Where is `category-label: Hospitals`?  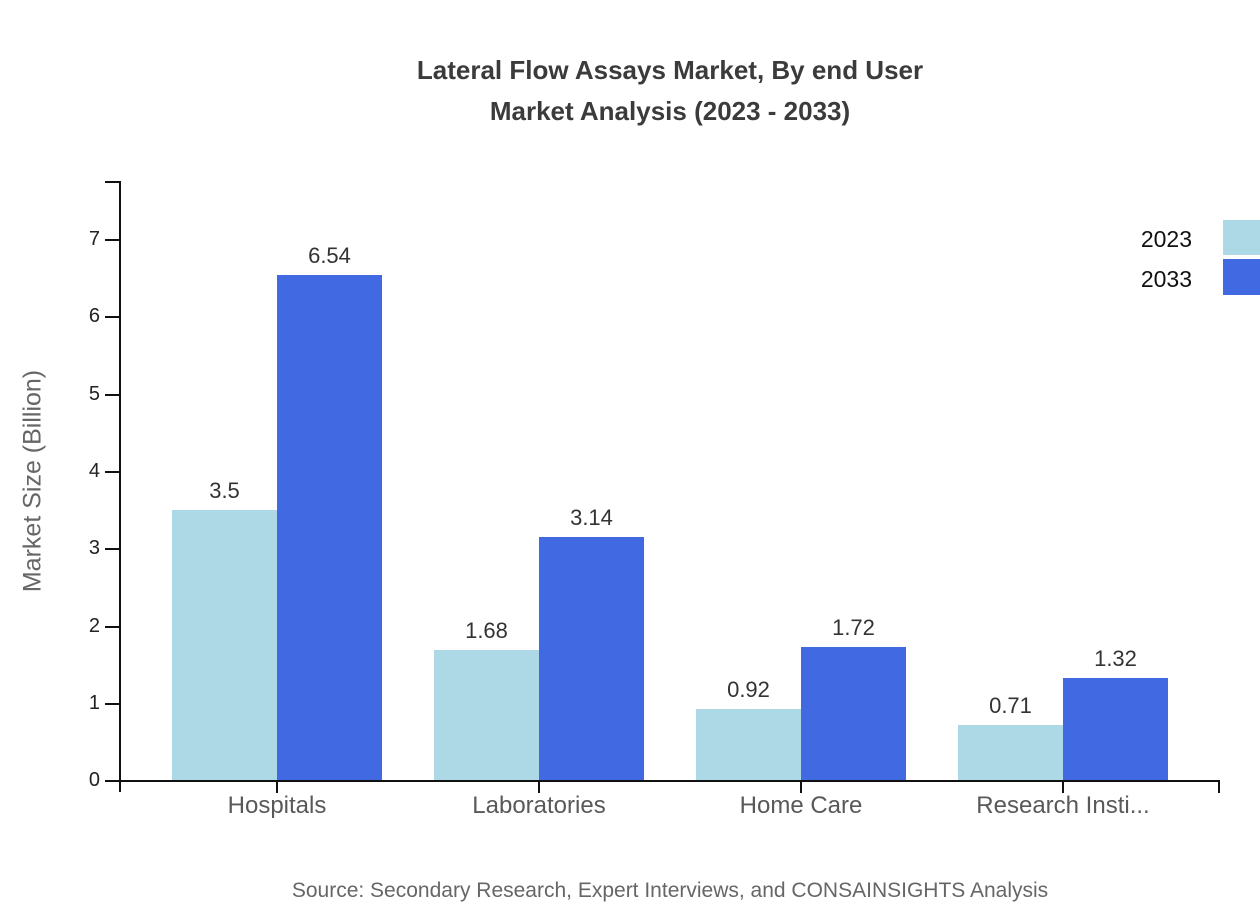
category-label: Hospitals is located at coordinates (277, 805).